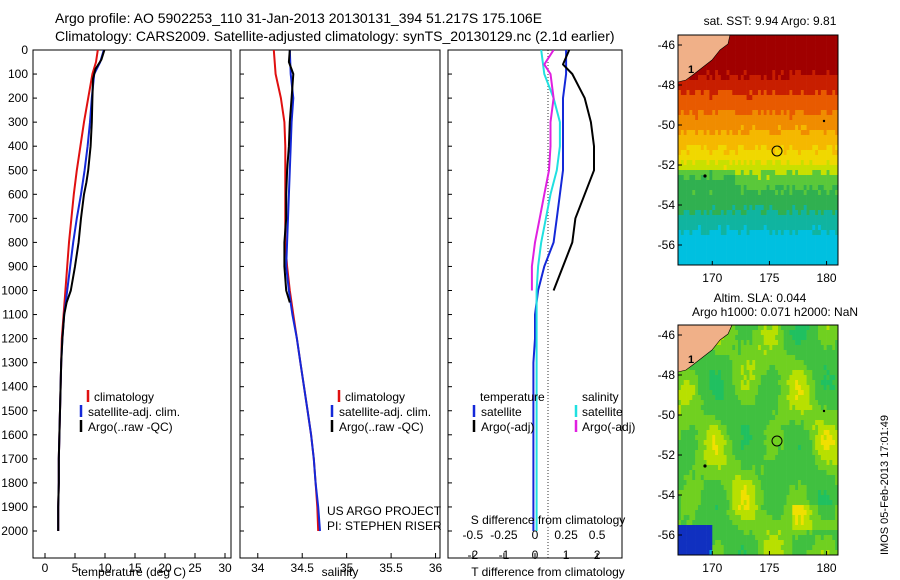 The height and width of the screenshot is (580, 900). What do you see at coordinates (391, 568) in the screenshot?
I see `salinity-tick-label: 35.5` at bounding box center [391, 568].